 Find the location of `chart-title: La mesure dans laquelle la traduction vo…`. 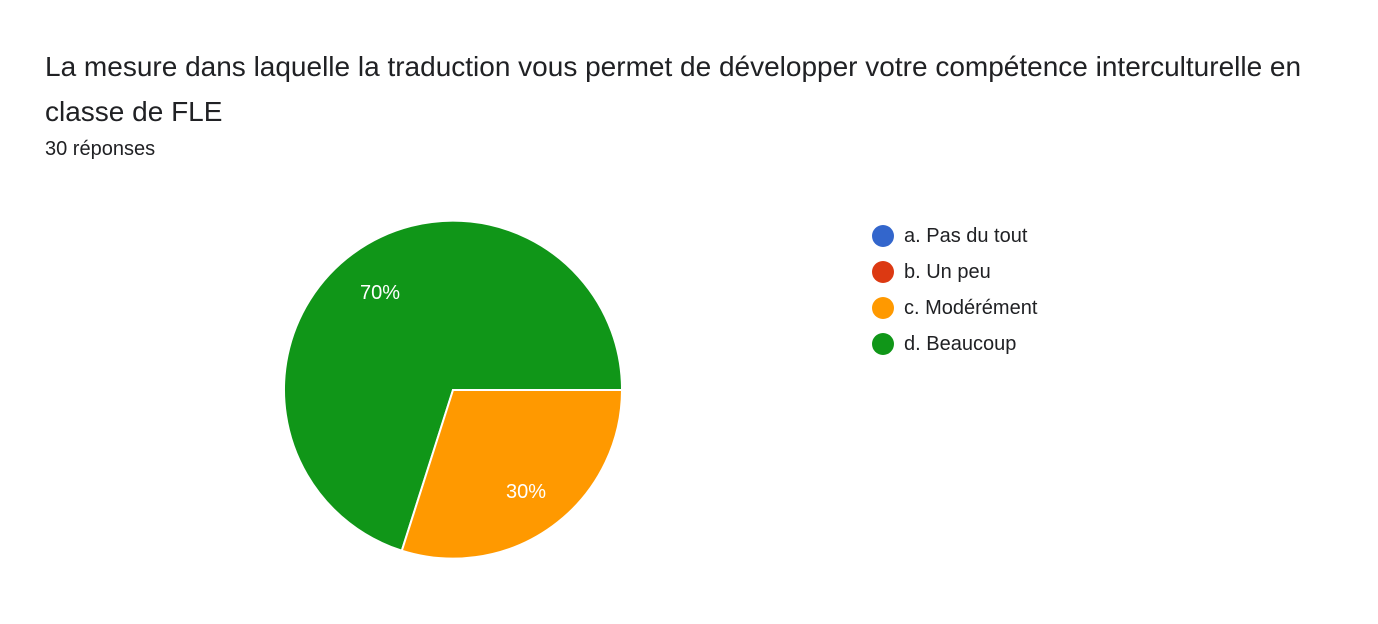

chart-title: La mesure dans laquelle la traduction vo… is located at coordinates (673, 89).